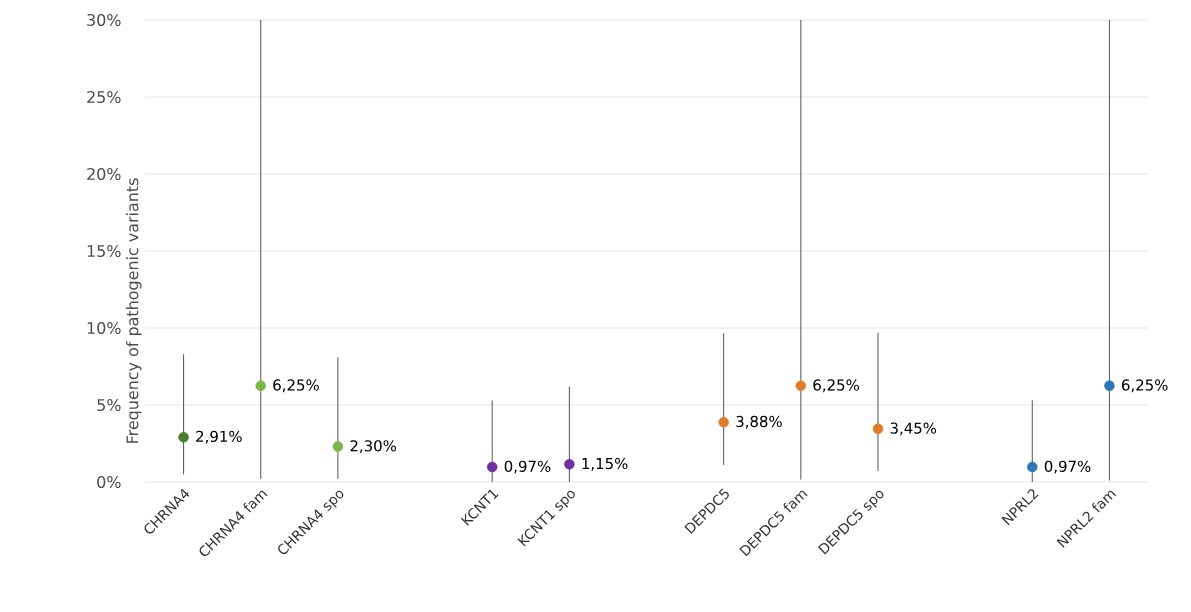  What do you see at coordinates (373, 446) in the screenshot?
I see `data-label: 2,30%` at bounding box center [373, 446].